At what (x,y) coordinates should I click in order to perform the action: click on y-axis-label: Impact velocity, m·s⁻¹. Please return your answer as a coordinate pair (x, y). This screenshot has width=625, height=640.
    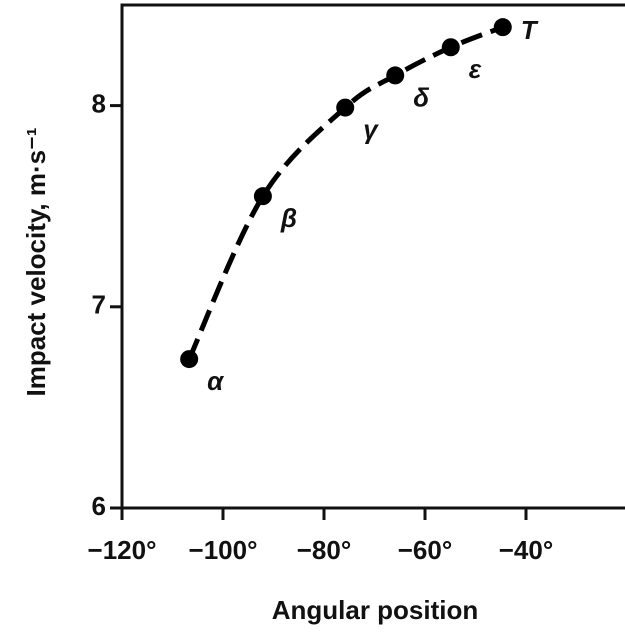
    Looking at the image, I should click on (36, 262).